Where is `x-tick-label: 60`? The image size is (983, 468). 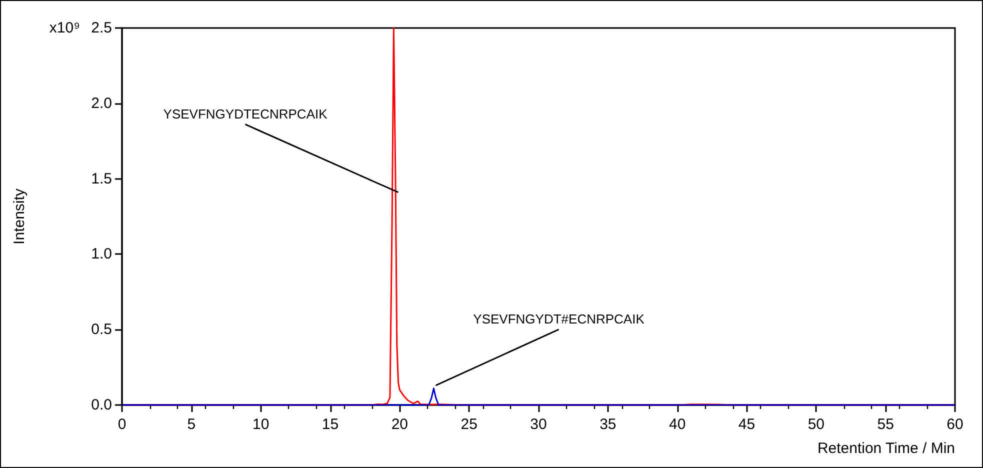
x-tick-label: 60 is located at coordinates (955, 424).